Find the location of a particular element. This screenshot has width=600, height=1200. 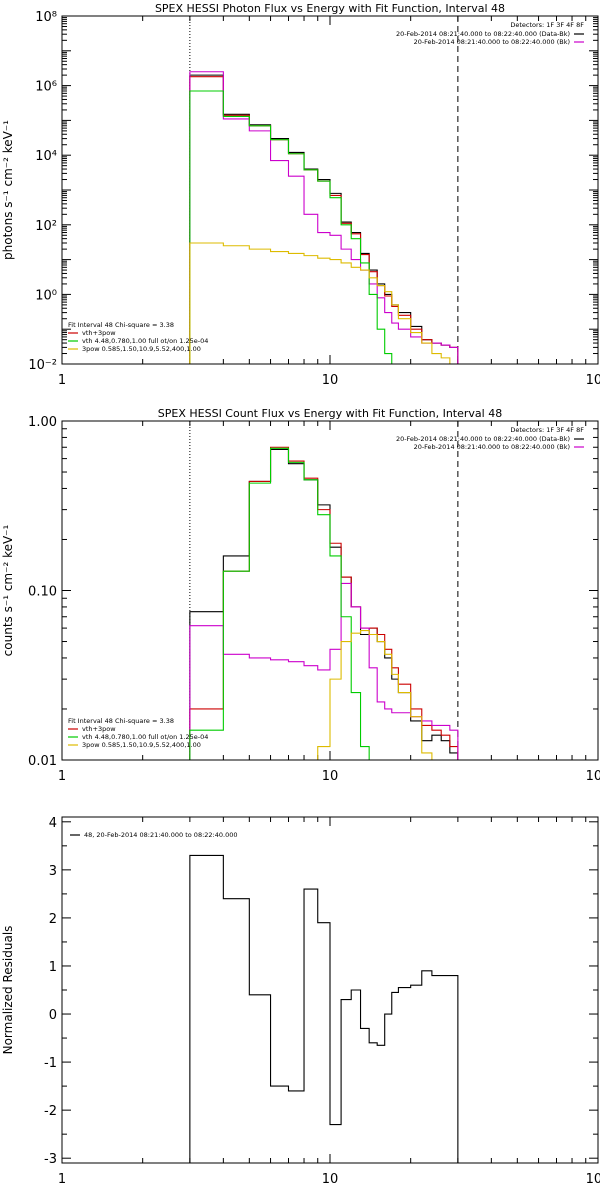

y-tick-label: 1 is located at coordinates (53, 967).